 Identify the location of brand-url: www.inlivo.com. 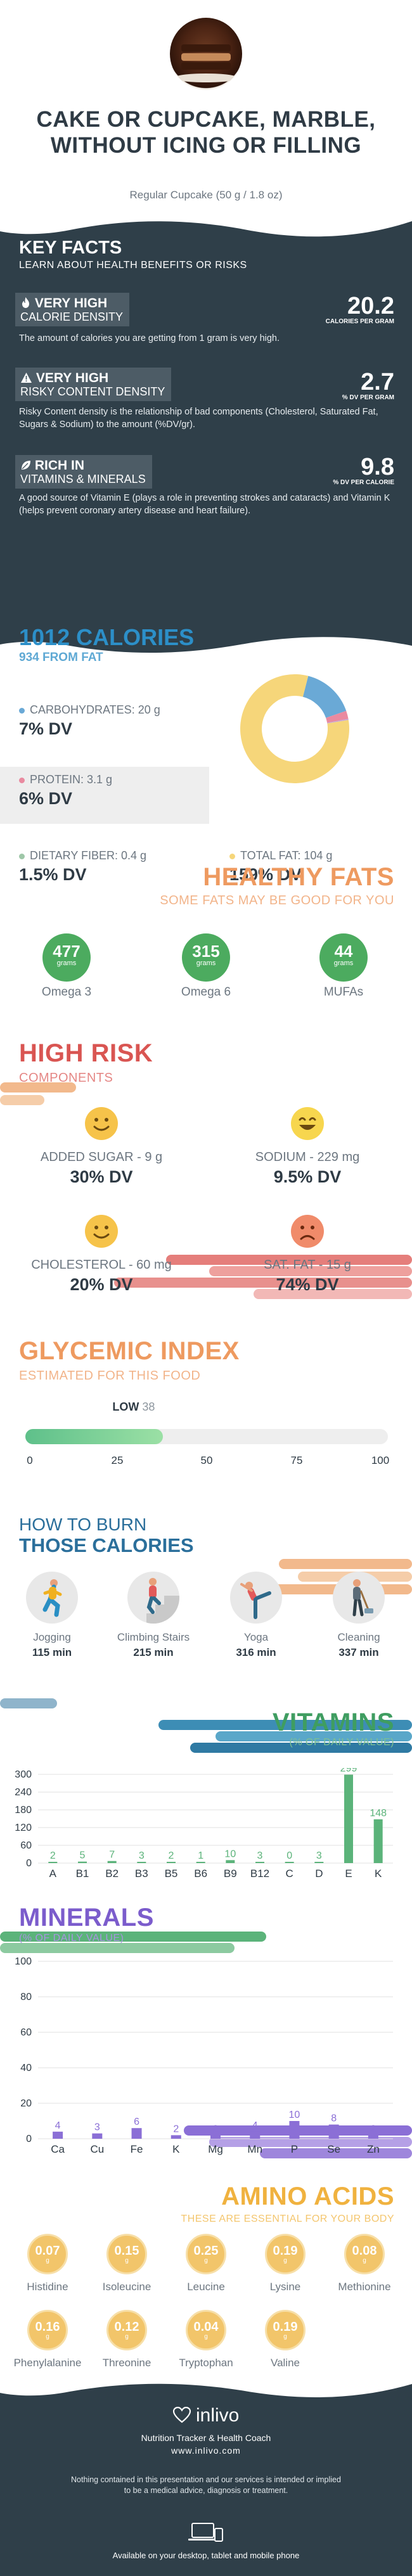
(206, 2450).